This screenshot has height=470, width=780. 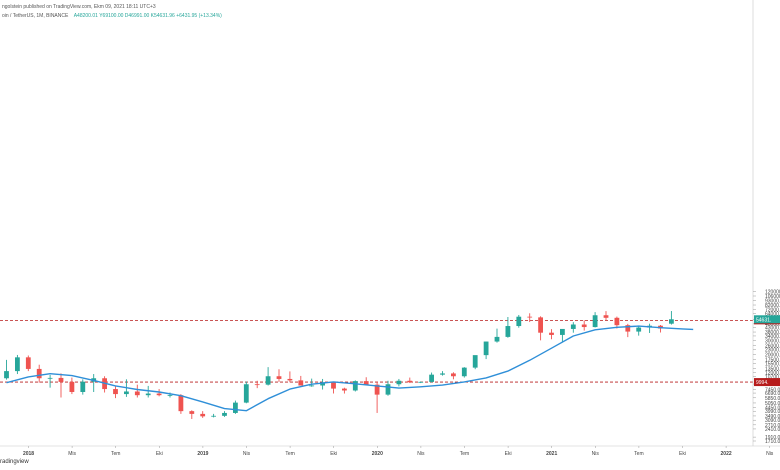 I want to click on y-tick-label: 5850.00, so click(x=772, y=399).